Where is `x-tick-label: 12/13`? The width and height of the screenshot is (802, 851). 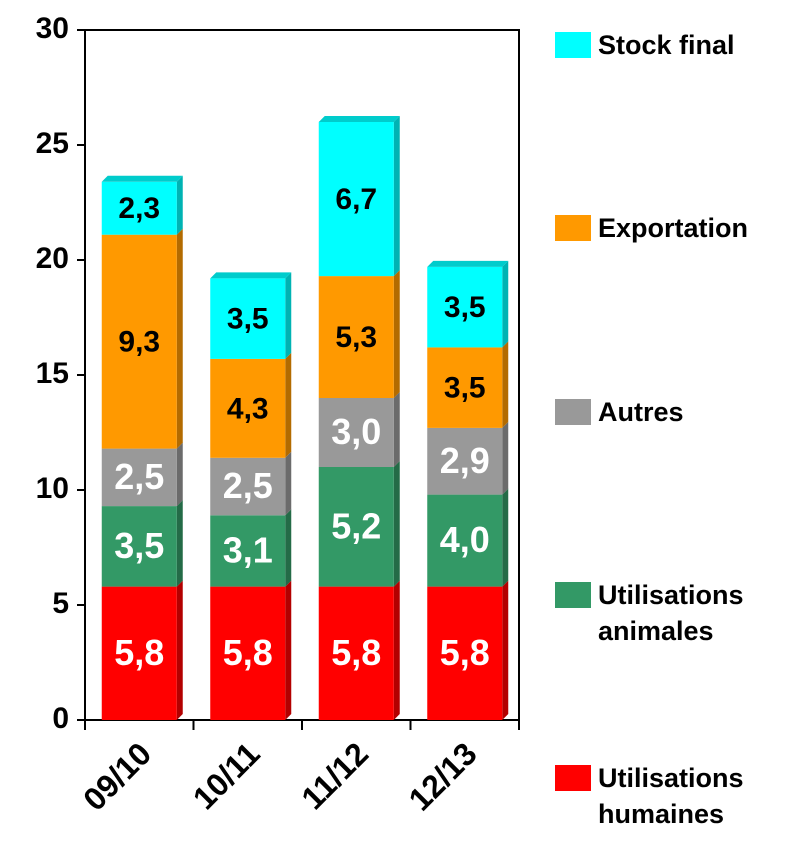 x-tick-label: 12/13 is located at coordinates (443, 776).